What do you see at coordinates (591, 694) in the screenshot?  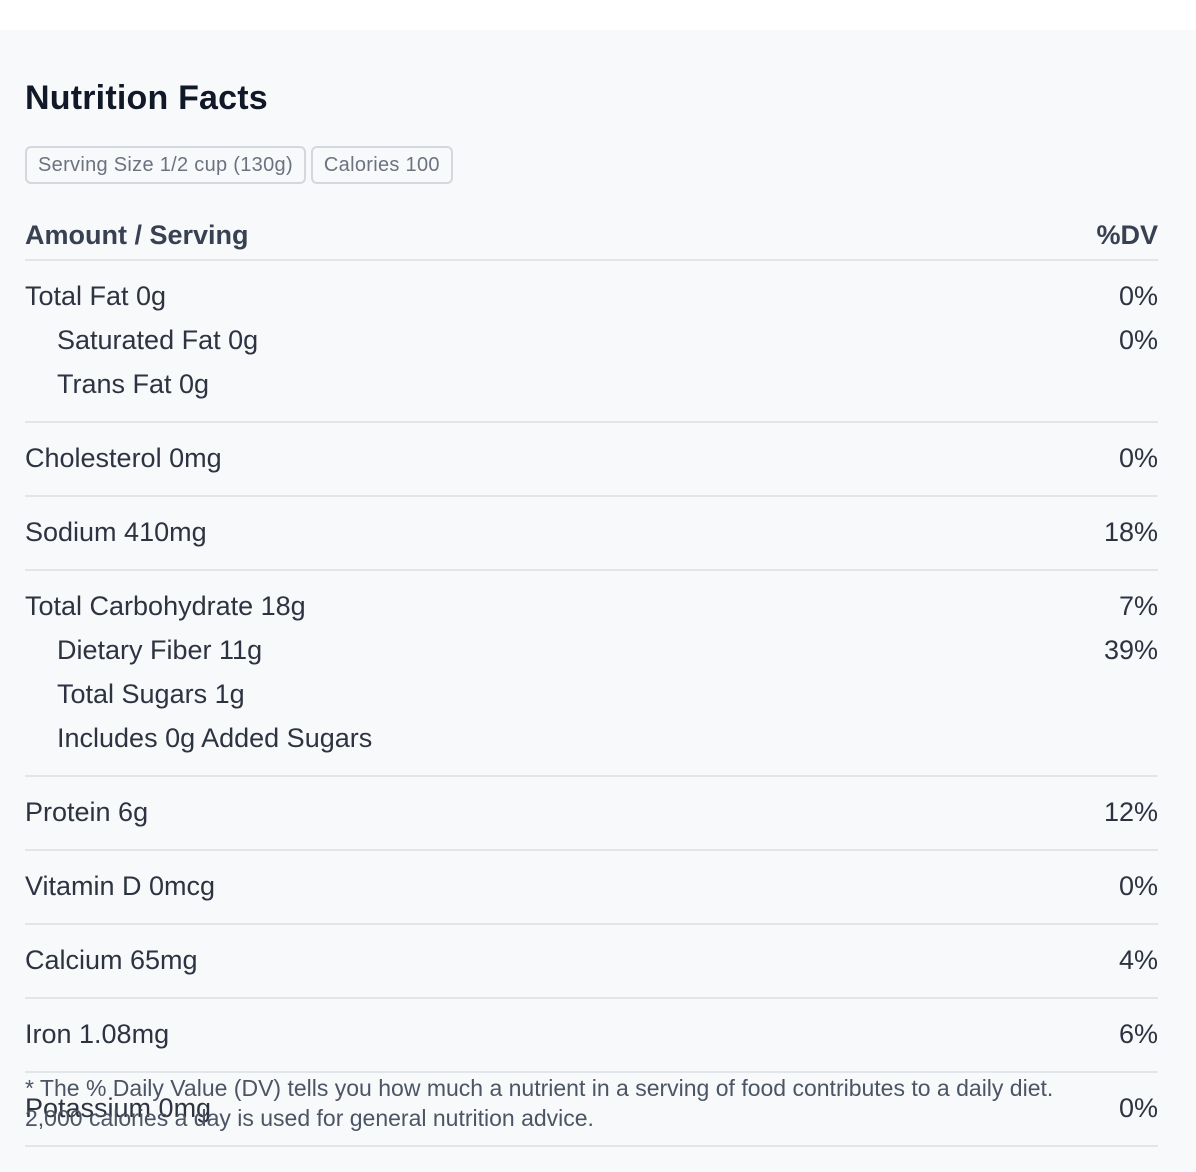 I see `nutrient-subrow: Total Sugars 1g` at bounding box center [591, 694].